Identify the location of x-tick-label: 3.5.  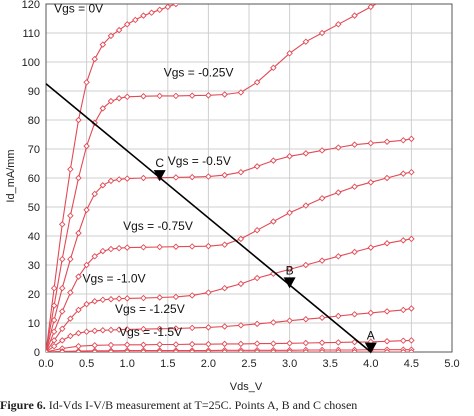
(330, 364).